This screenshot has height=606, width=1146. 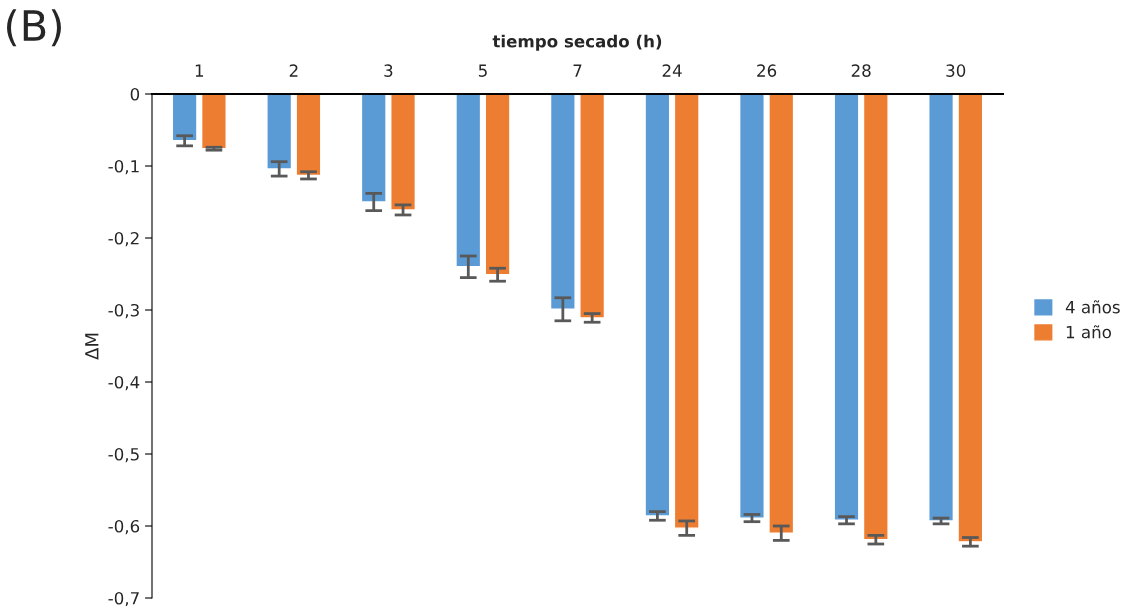 What do you see at coordinates (482, 70) in the screenshot?
I see `x-tick-label: 5` at bounding box center [482, 70].